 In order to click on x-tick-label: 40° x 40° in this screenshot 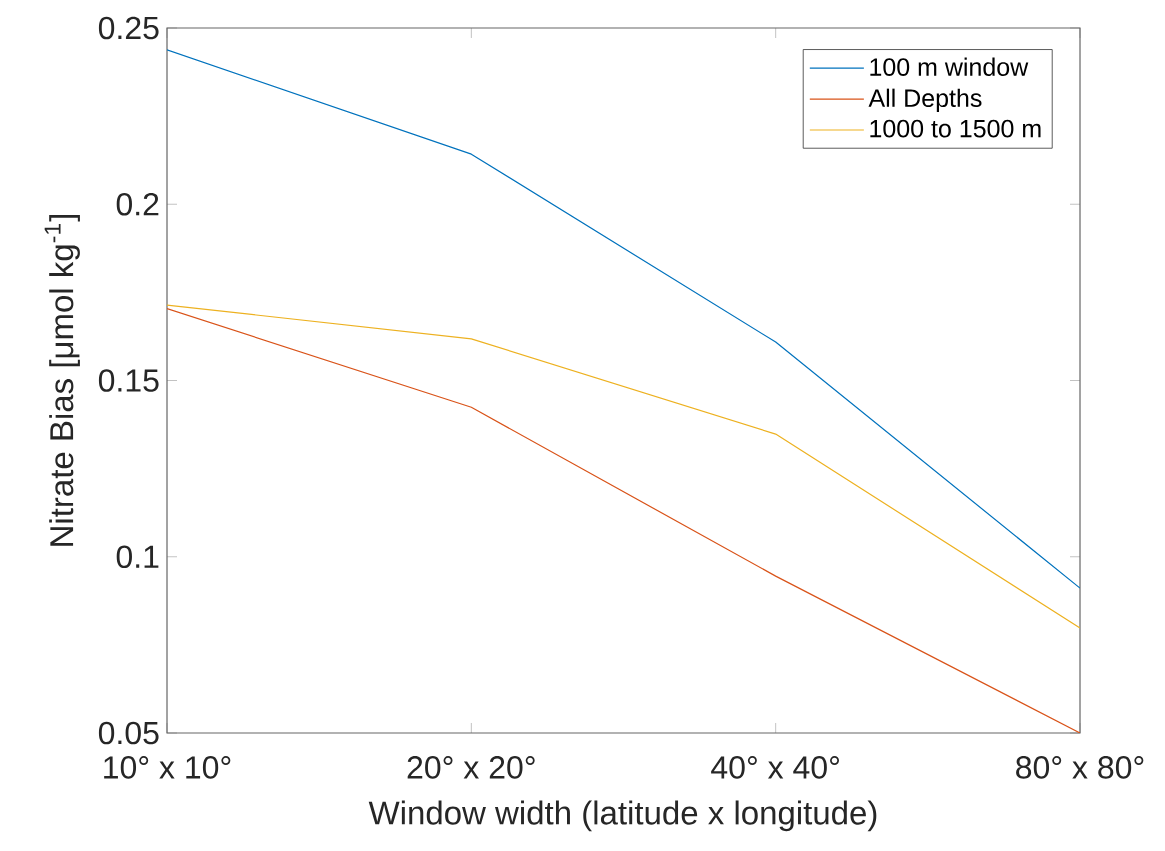, I will do `click(775, 767)`.